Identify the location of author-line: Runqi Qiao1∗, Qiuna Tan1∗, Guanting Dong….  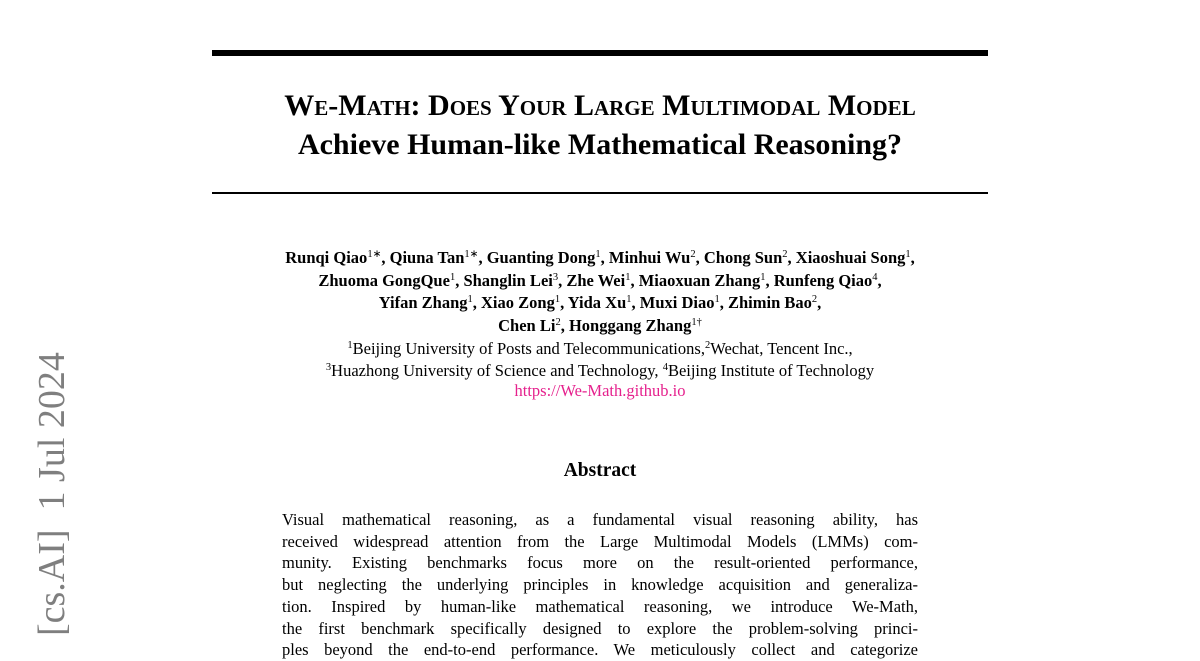
(600, 258).